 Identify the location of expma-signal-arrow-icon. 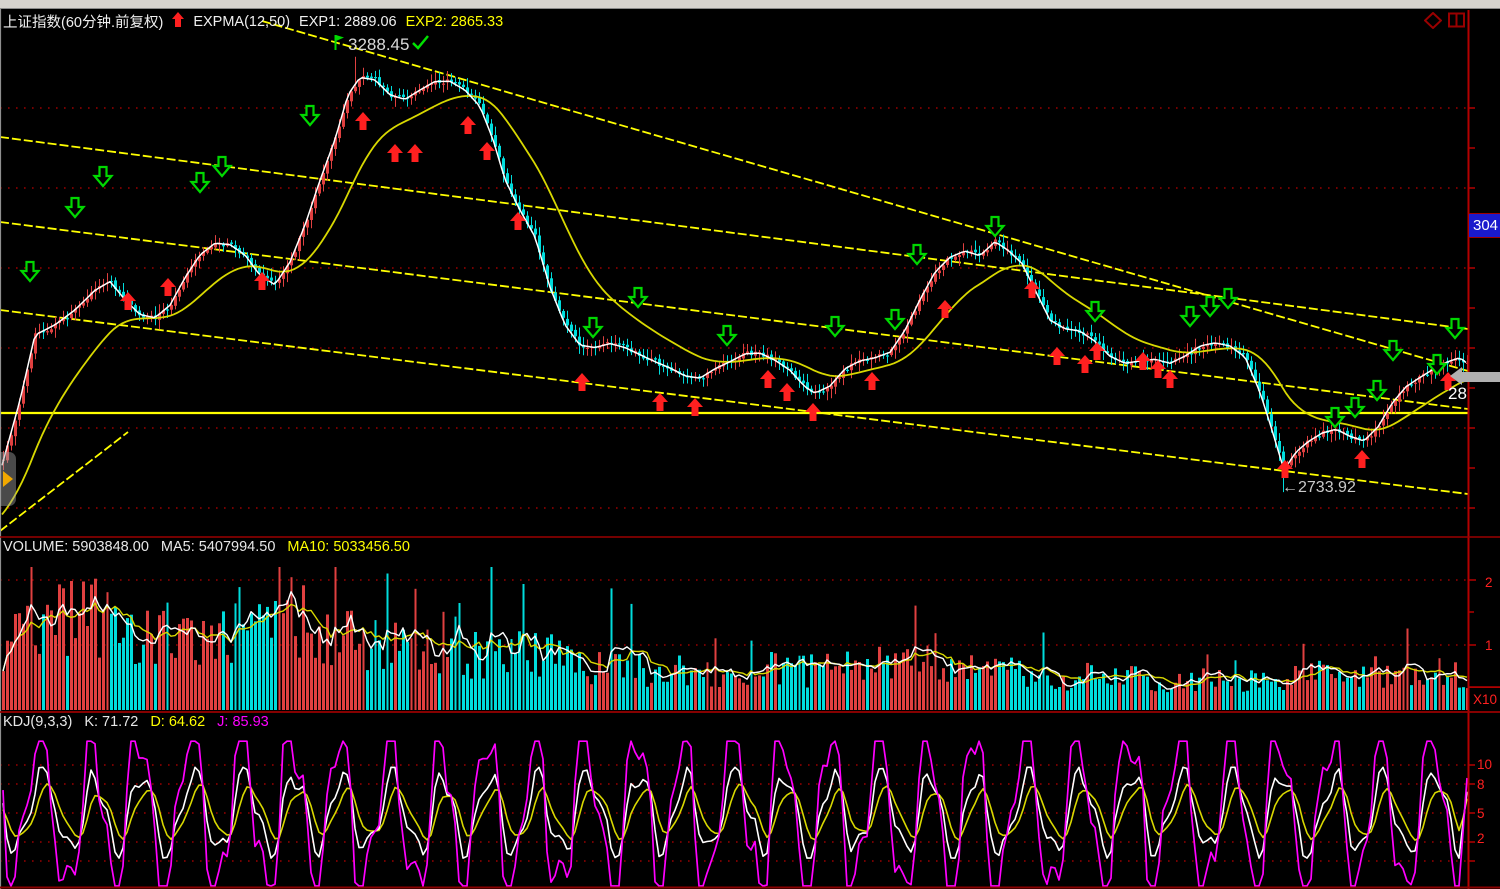
(178, 21).